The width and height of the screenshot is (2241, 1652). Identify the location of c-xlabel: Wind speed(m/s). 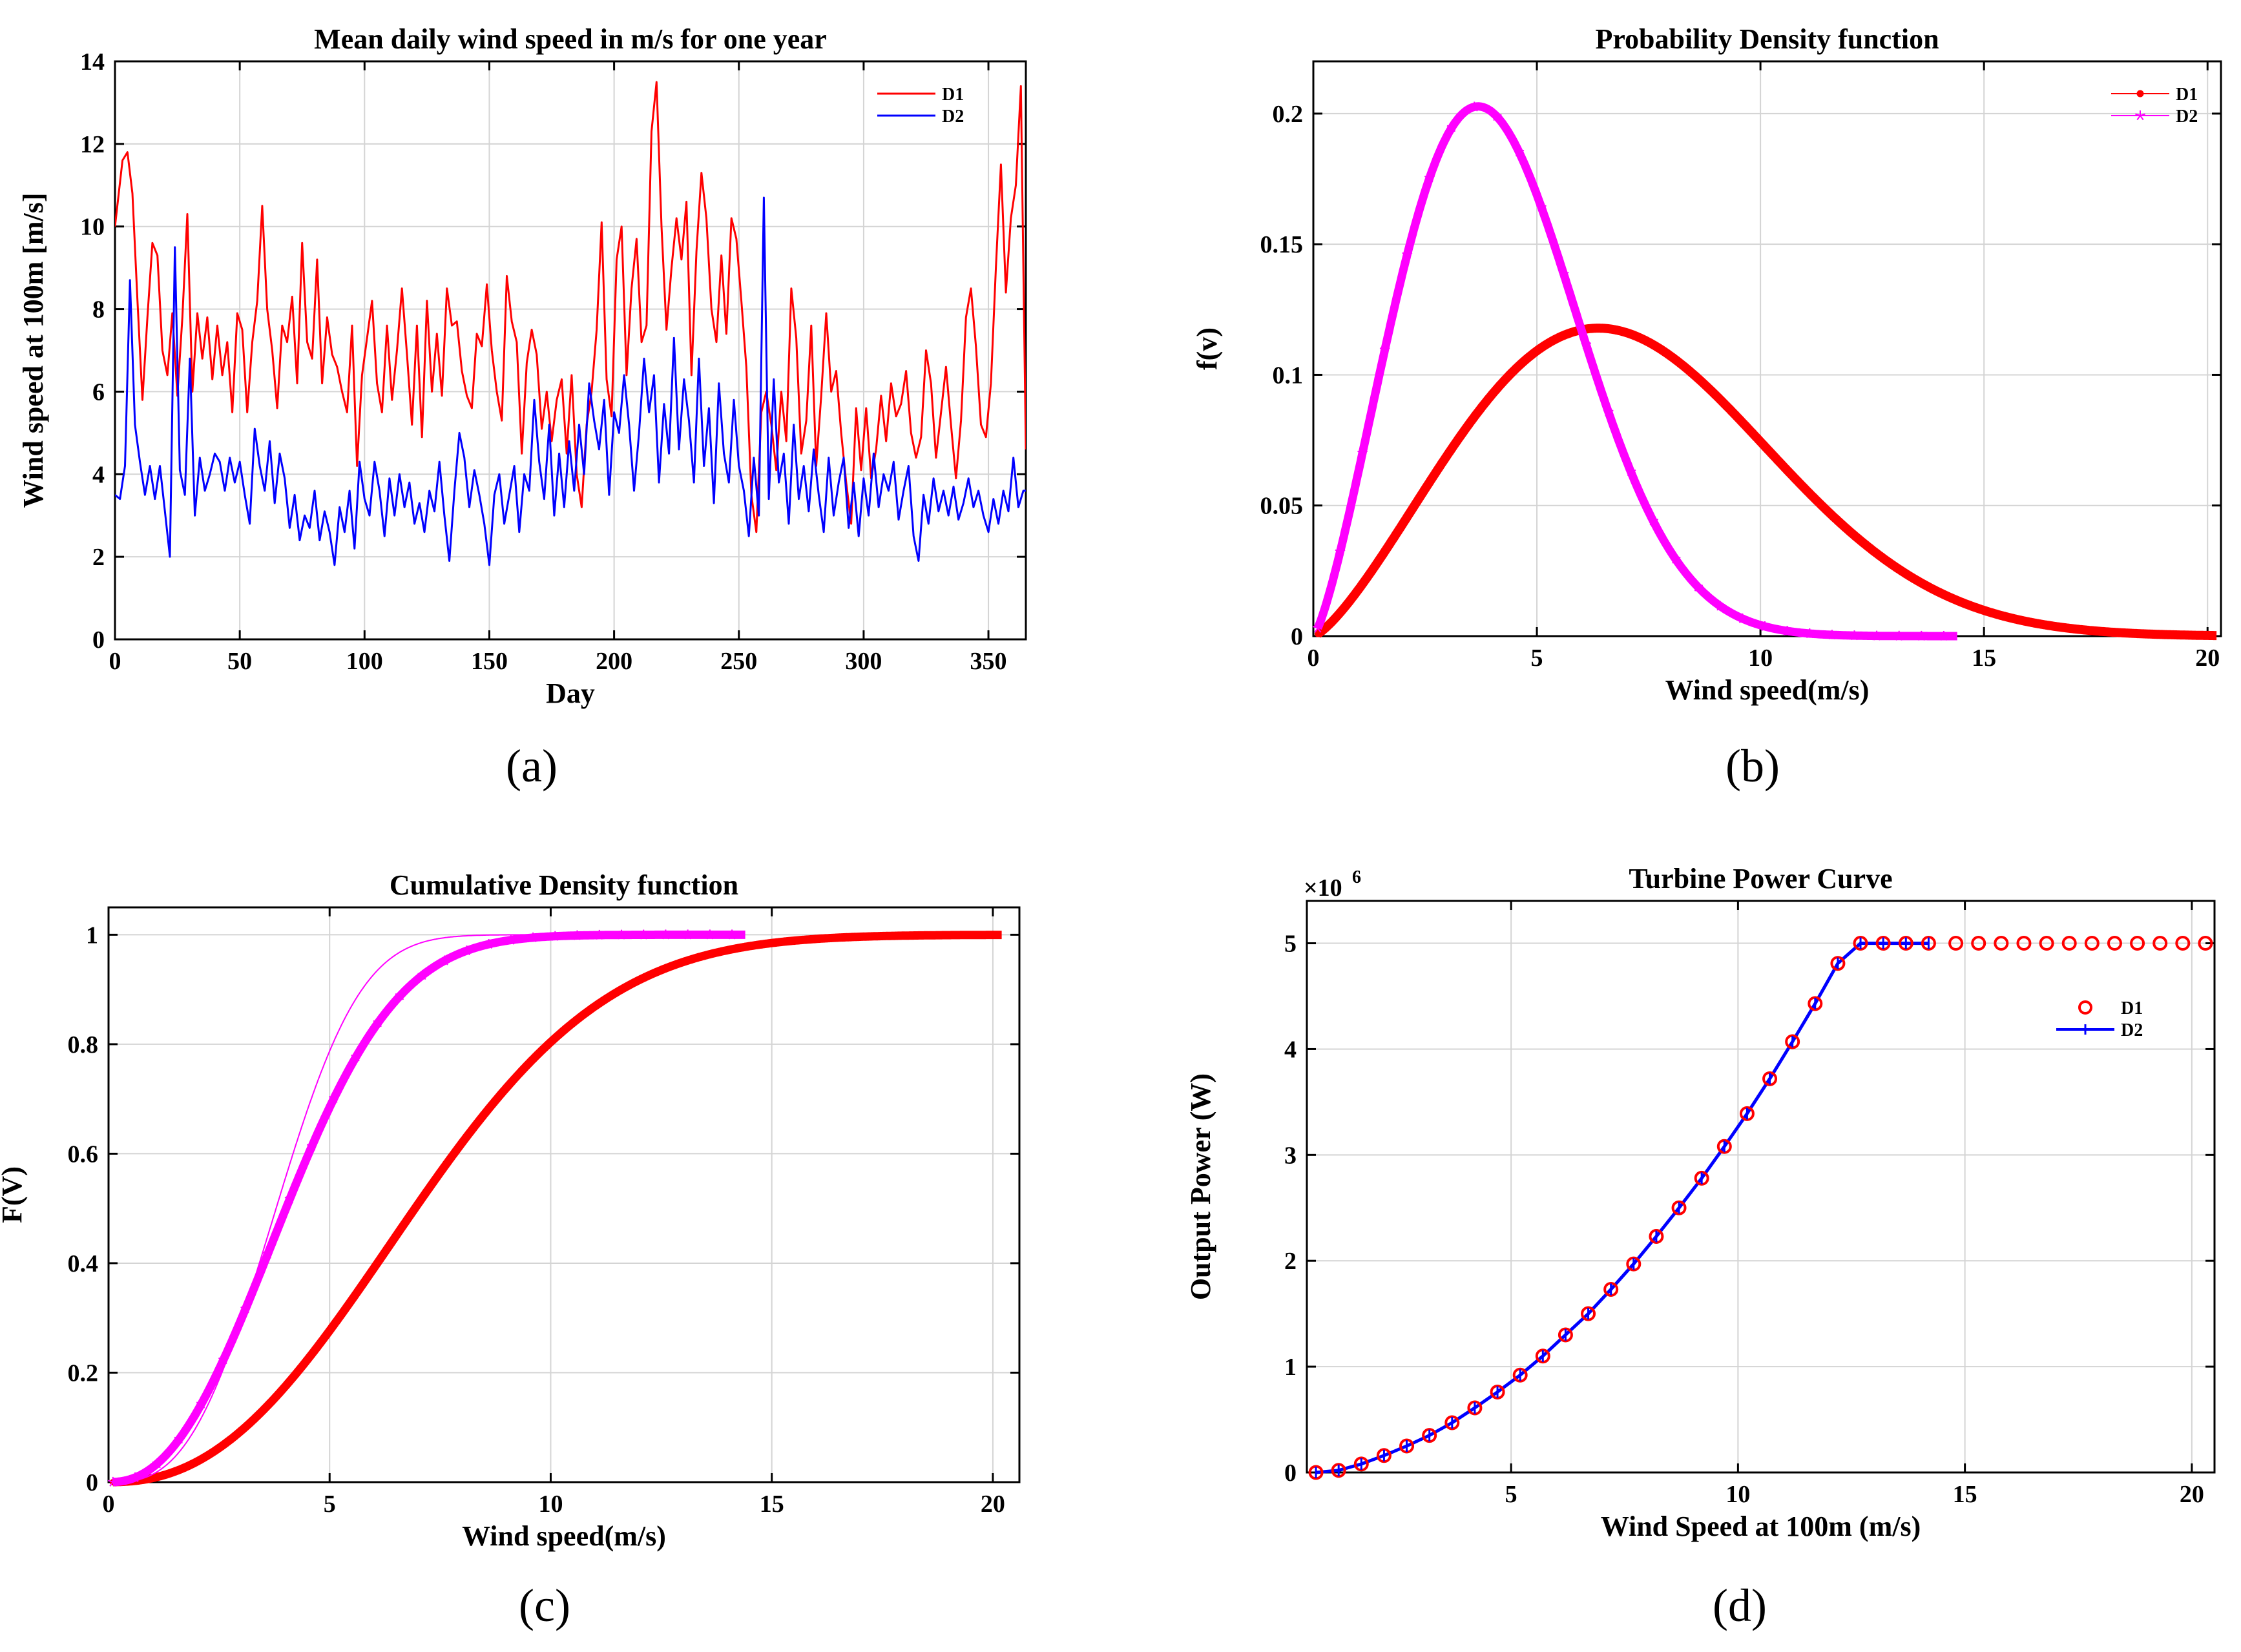
(564, 1536).